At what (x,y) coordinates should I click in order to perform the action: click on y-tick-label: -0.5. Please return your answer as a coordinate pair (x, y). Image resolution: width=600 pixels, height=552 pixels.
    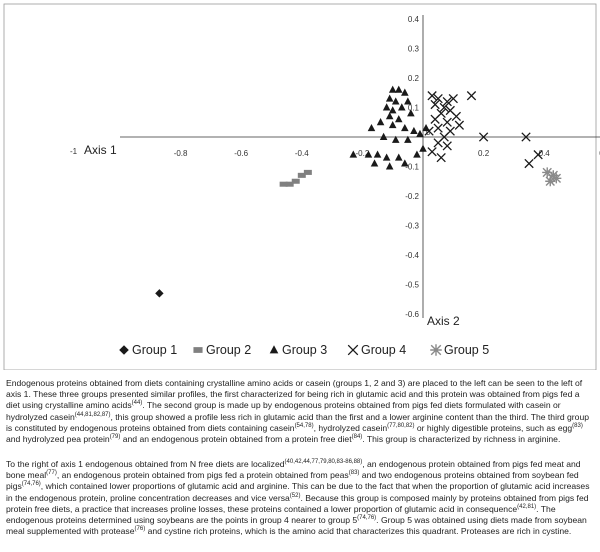
    Looking at the image, I should click on (412, 285).